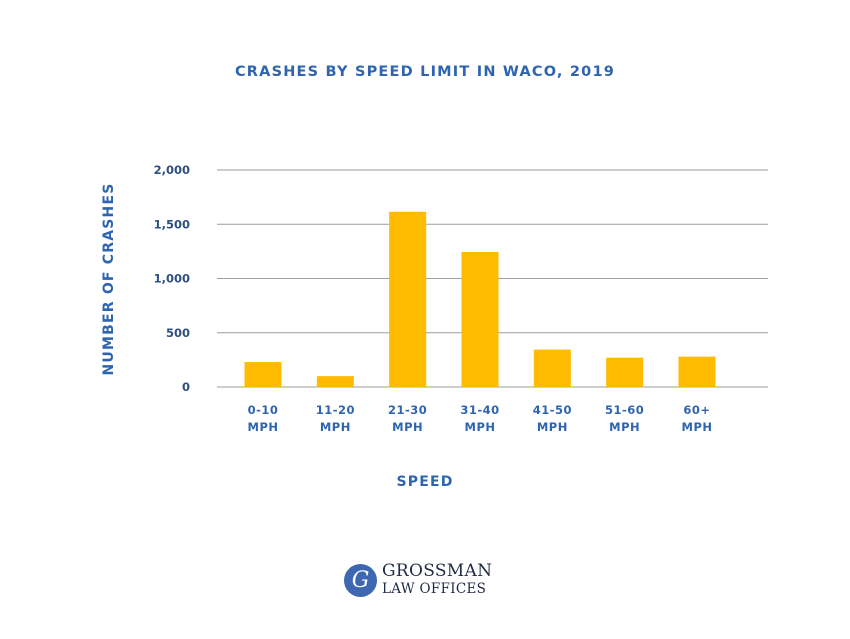 Image resolution: width=850 pixels, height=639 pixels. I want to click on y-axis-title: NUMBER OF CRASHES, so click(109, 279).